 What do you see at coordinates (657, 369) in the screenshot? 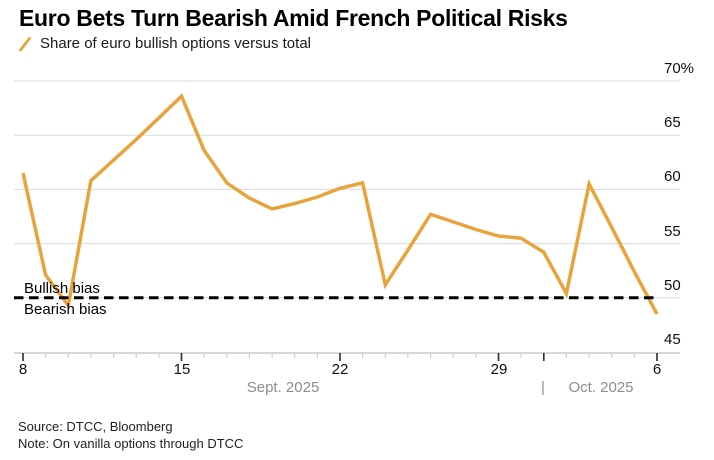
I see `x-axis-label: 6` at bounding box center [657, 369].